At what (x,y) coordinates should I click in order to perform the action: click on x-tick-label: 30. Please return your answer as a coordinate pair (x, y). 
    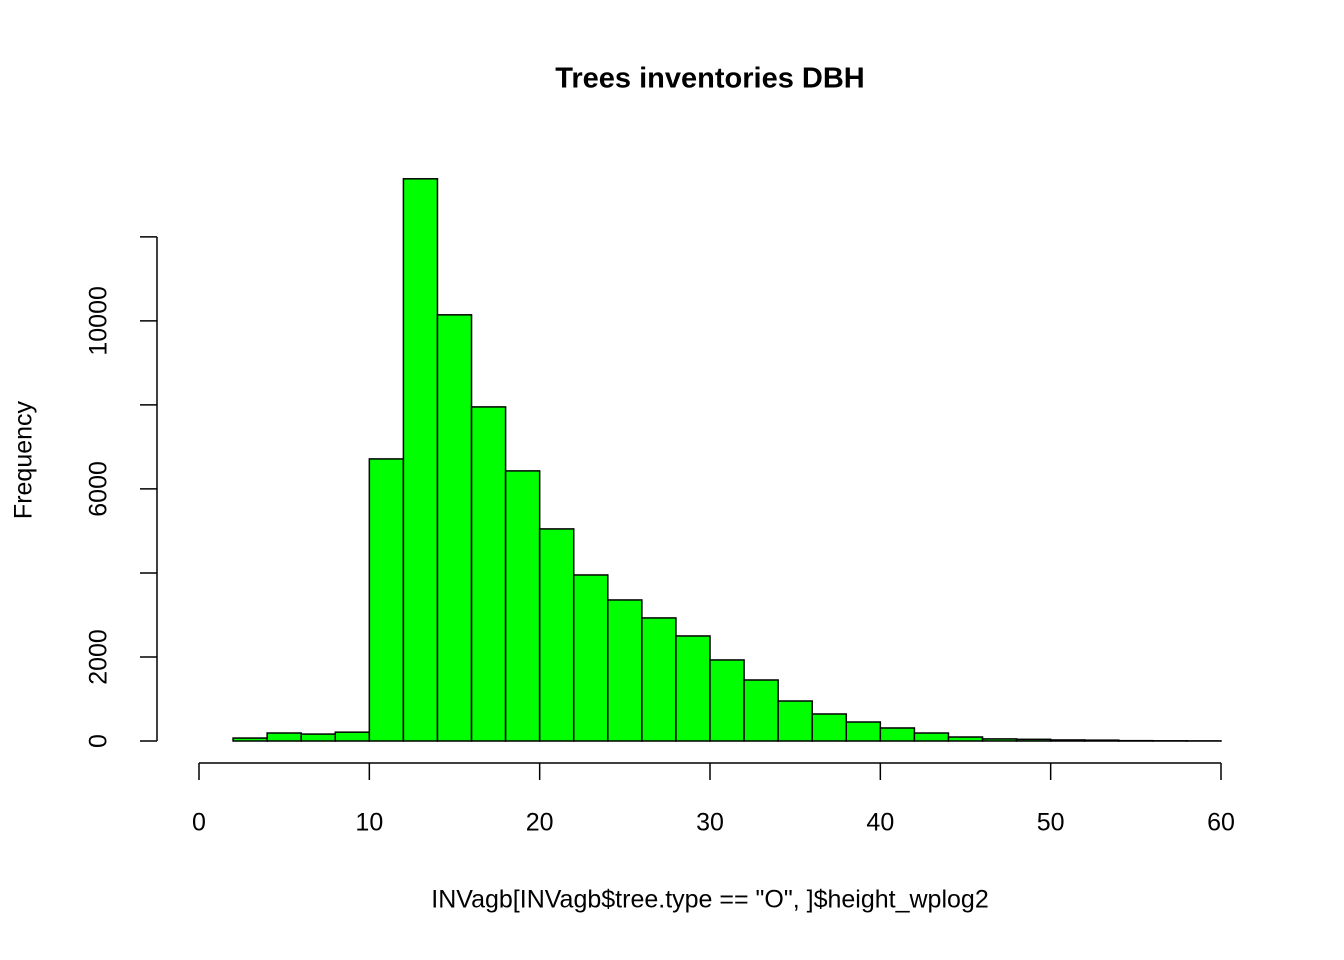
    Looking at the image, I should click on (710, 823).